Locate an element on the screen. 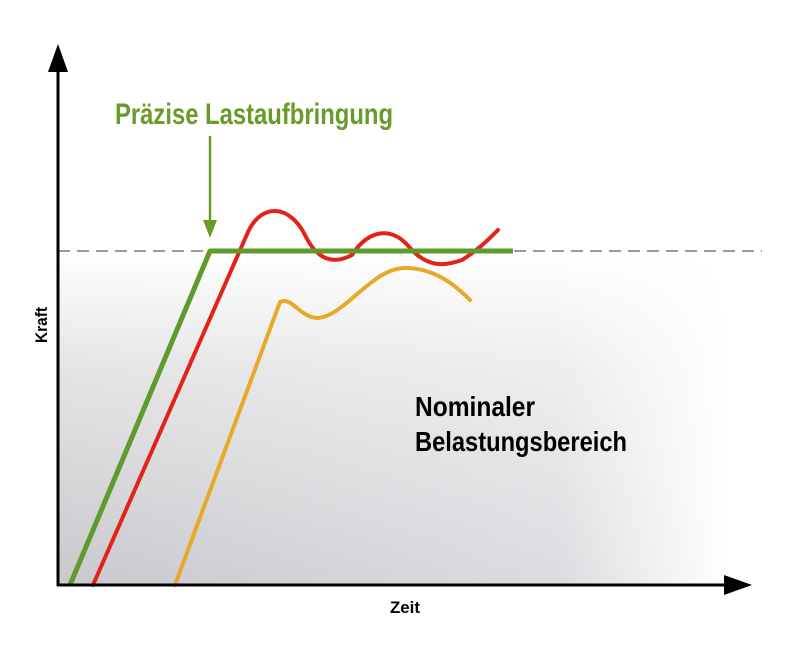  y-axis-arrow is located at coordinates (58, 58).